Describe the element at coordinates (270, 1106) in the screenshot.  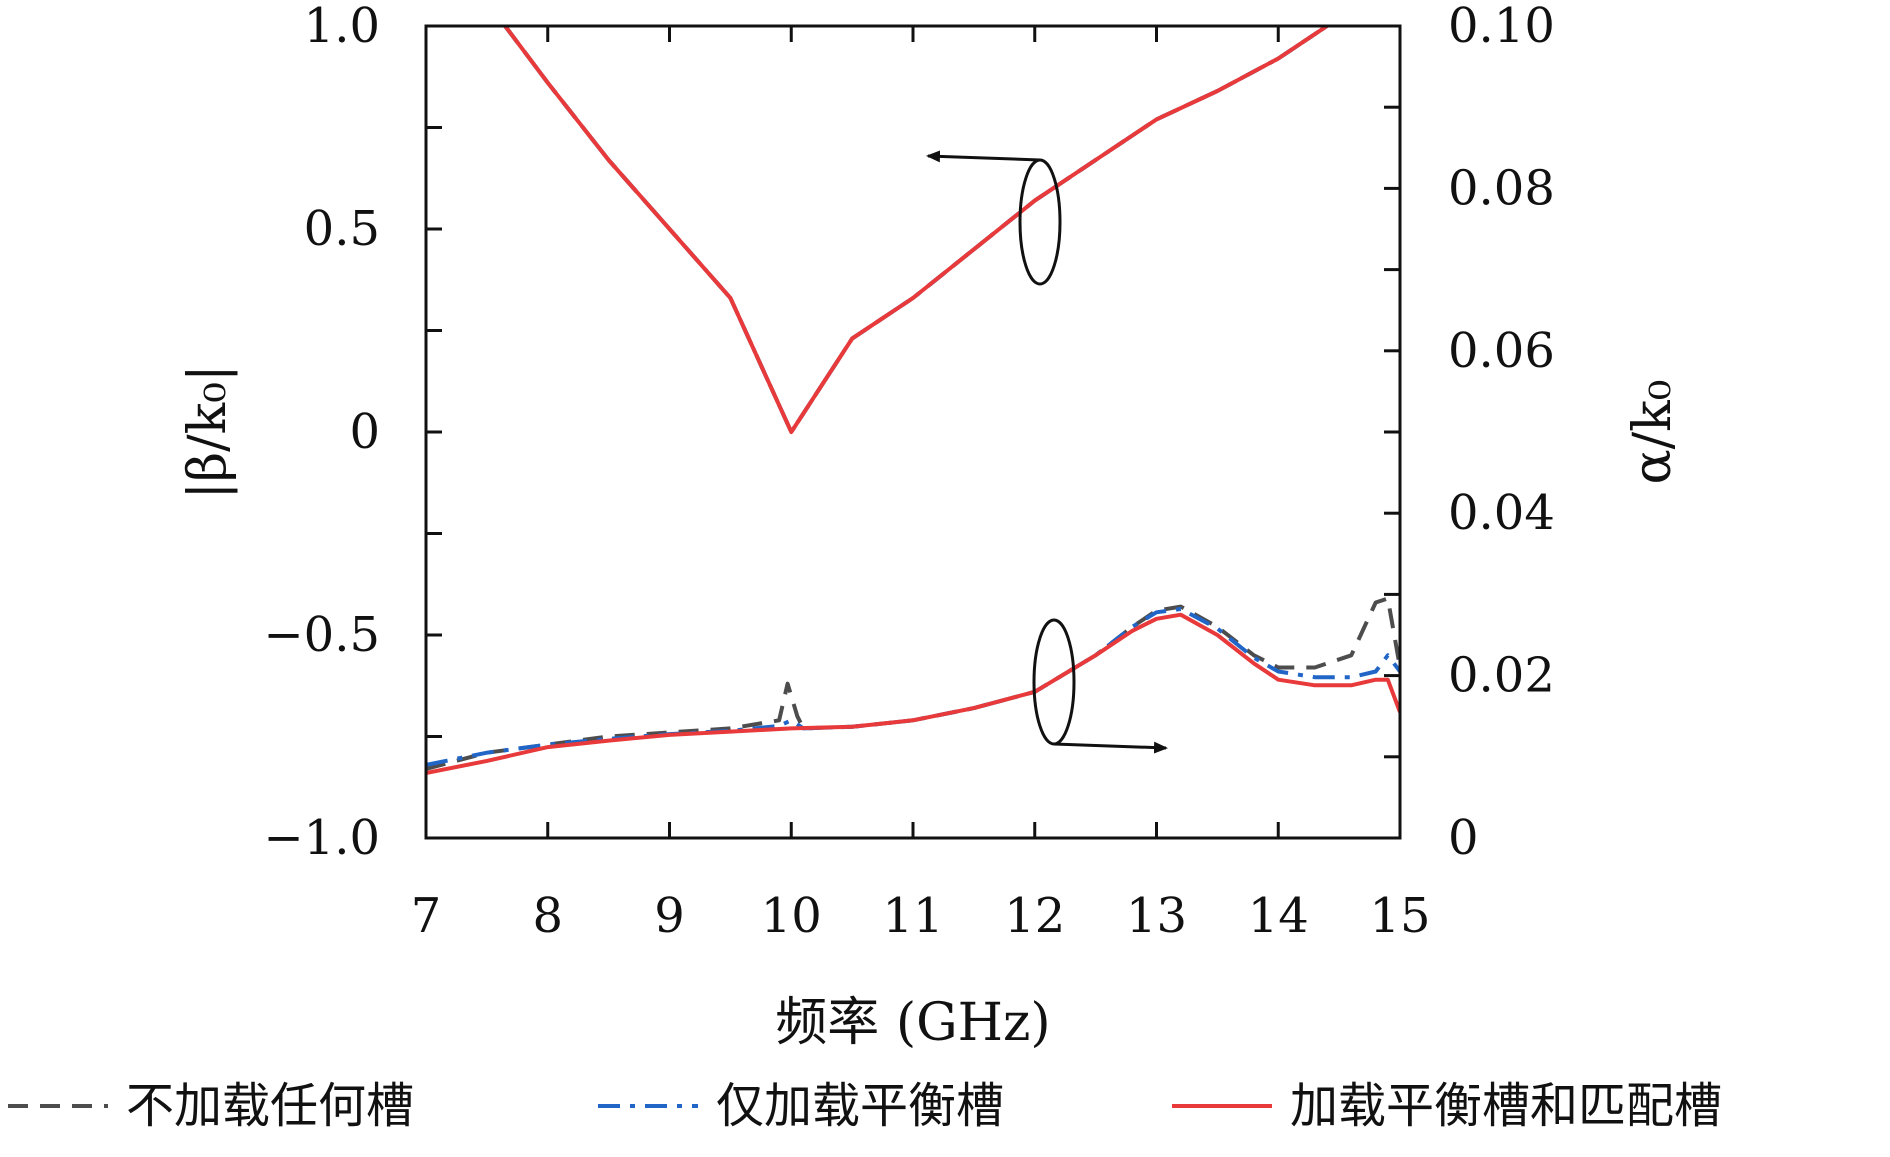
I see `legend-label: 不加载任何槽` at that location.